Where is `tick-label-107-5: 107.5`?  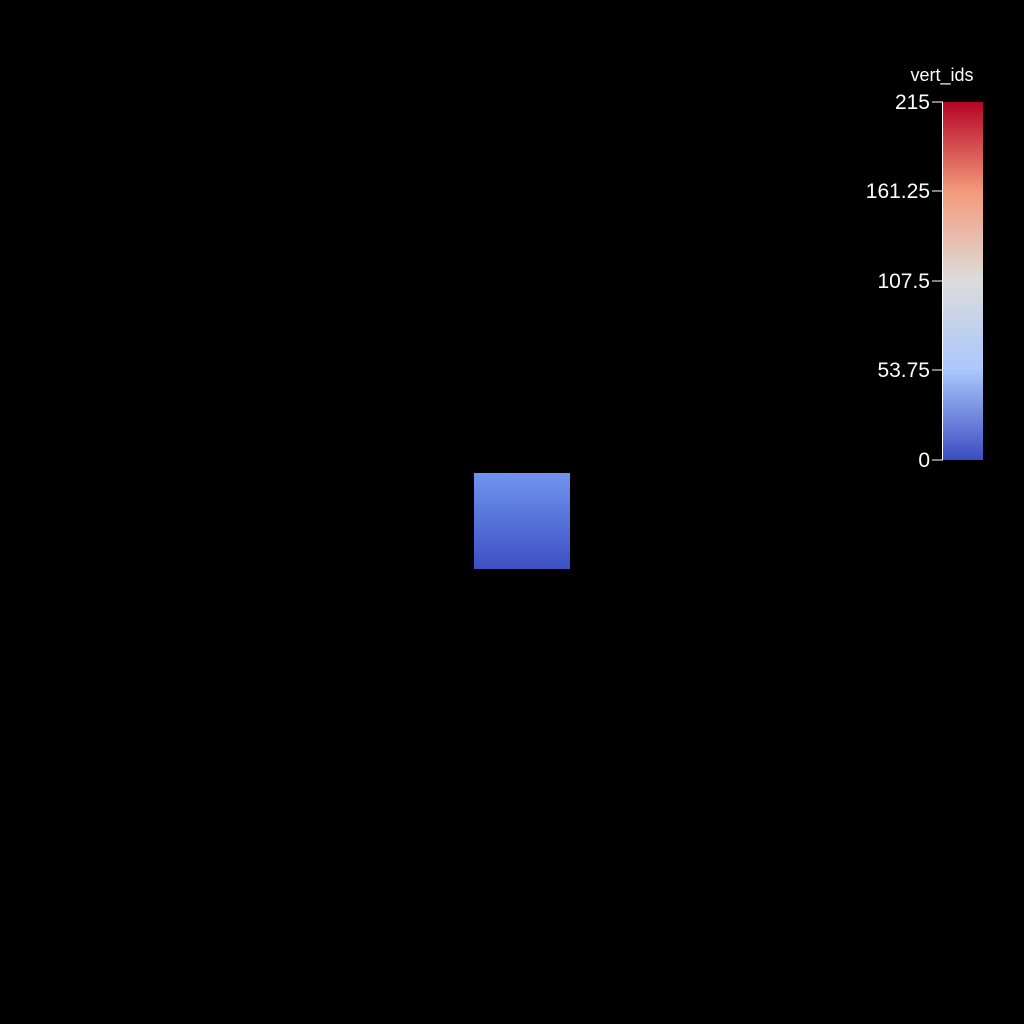
tick-label-107-5: 107.5 is located at coordinates (903, 281).